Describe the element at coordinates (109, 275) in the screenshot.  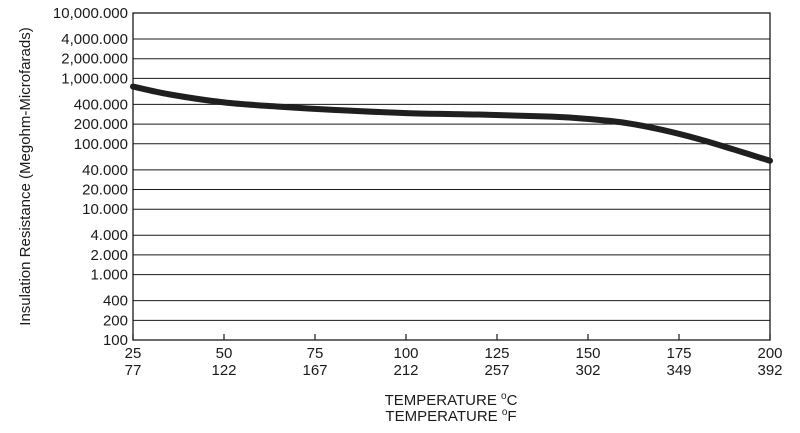
I see `y-tick-label: 1.000` at that location.